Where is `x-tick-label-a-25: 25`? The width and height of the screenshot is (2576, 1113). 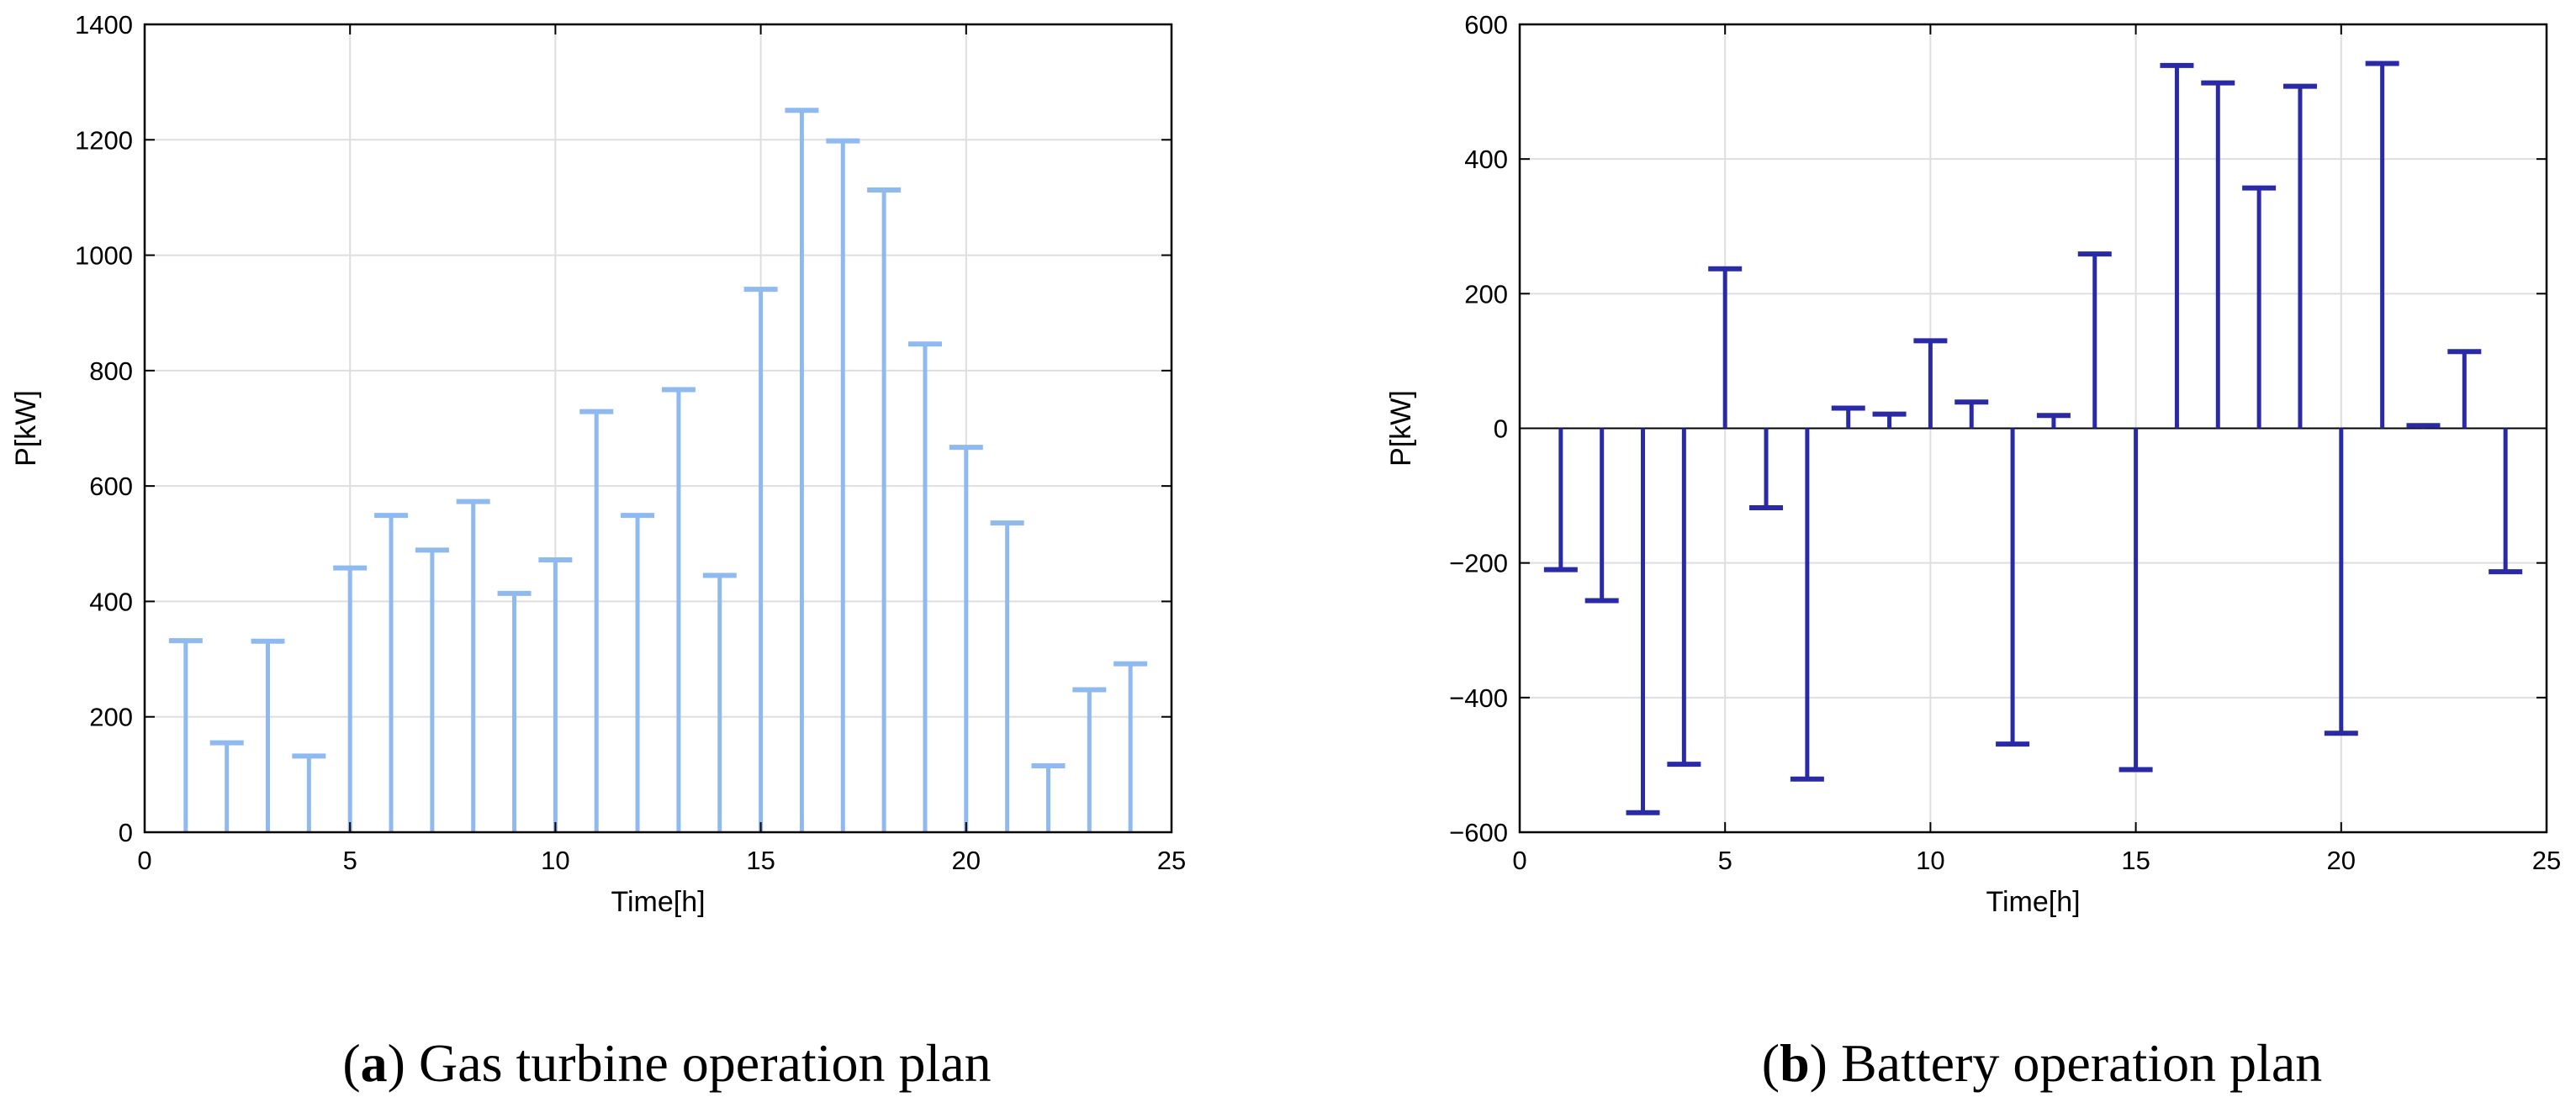
x-tick-label-a-25: 25 is located at coordinates (1171, 861).